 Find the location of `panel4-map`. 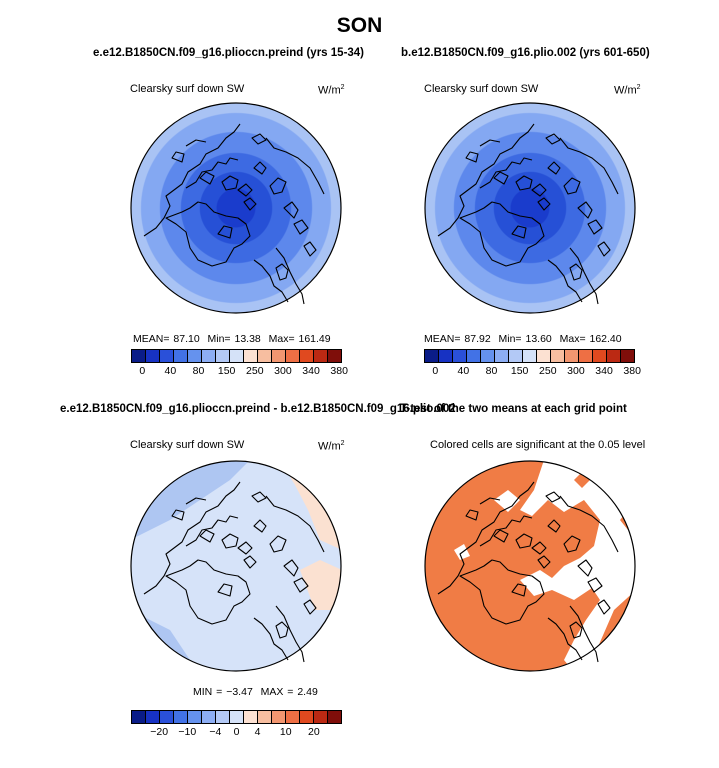

panel4-map is located at coordinates (530, 566).